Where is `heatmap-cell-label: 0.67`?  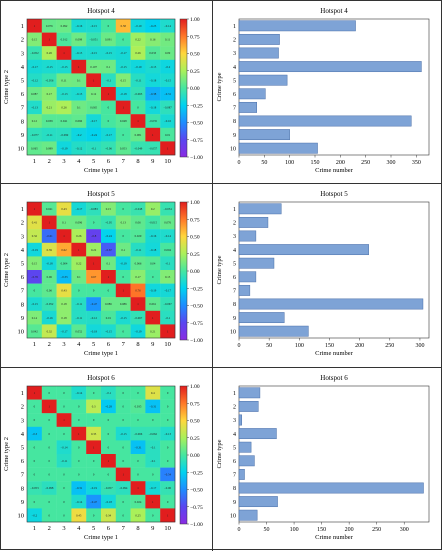 heatmap-cell-label: 0.67 is located at coordinates (94, 277).